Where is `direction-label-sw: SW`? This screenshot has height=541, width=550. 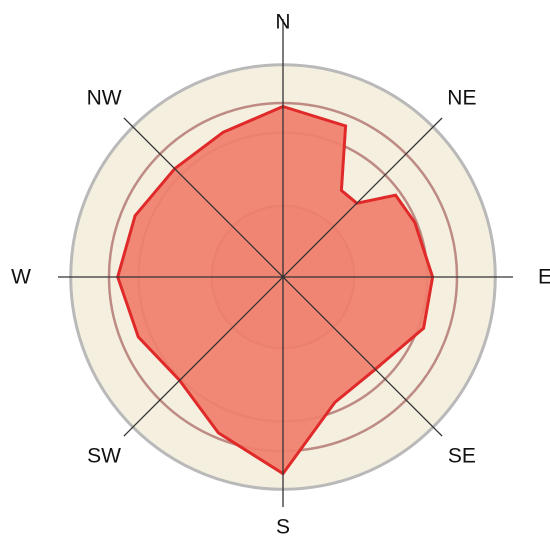 direction-label-sw: SW is located at coordinates (104, 455).